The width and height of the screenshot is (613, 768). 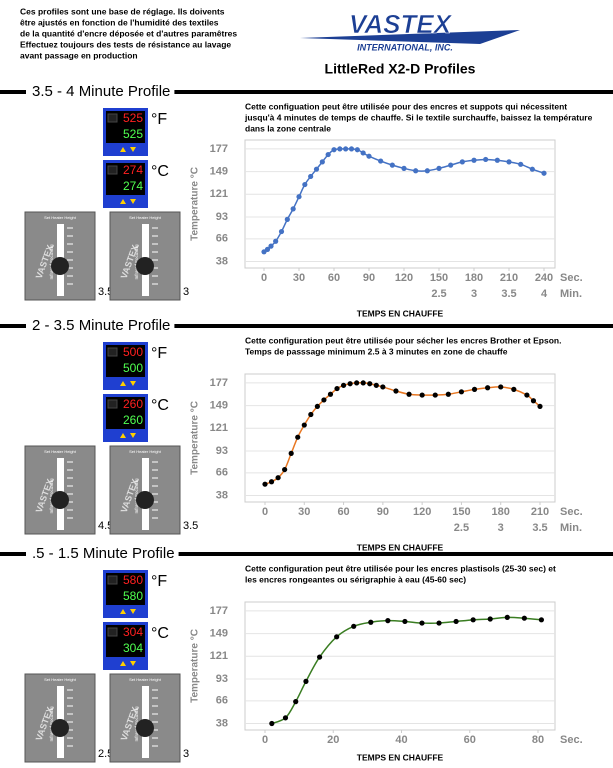 What do you see at coordinates (79, 55) in the screenshot?
I see `note-line: avant passage en production` at bounding box center [79, 55].